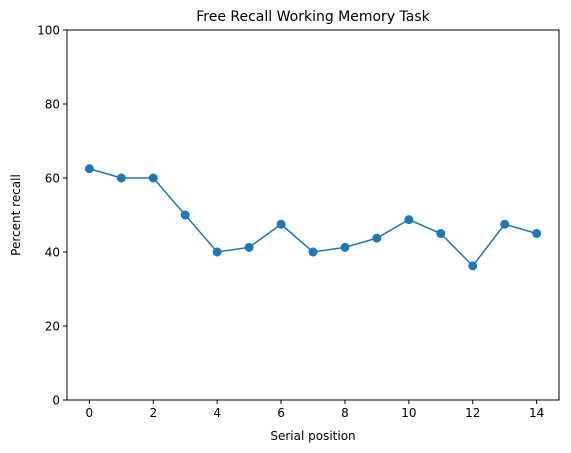  What do you see at coordinates (153, 413) in the screenshot?
I see `x-tick-label: 2` at bounding box center [153, 413].